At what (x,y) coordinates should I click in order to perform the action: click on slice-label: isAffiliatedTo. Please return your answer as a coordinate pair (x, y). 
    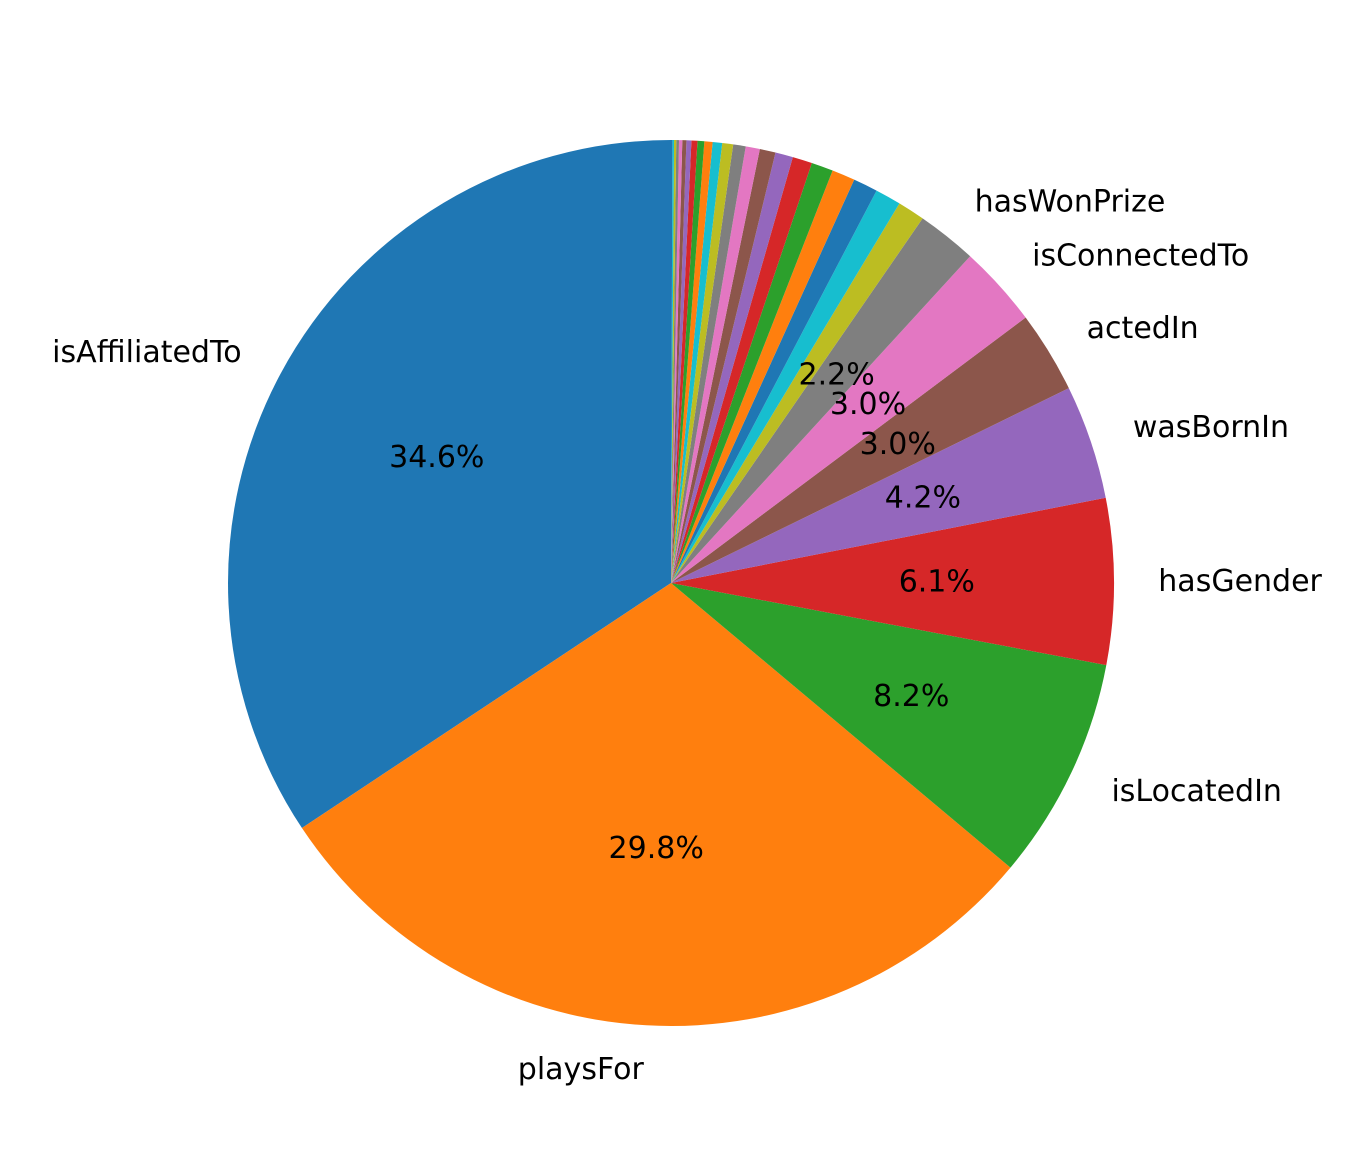
    Looking at the image, I should click on (146, 352).